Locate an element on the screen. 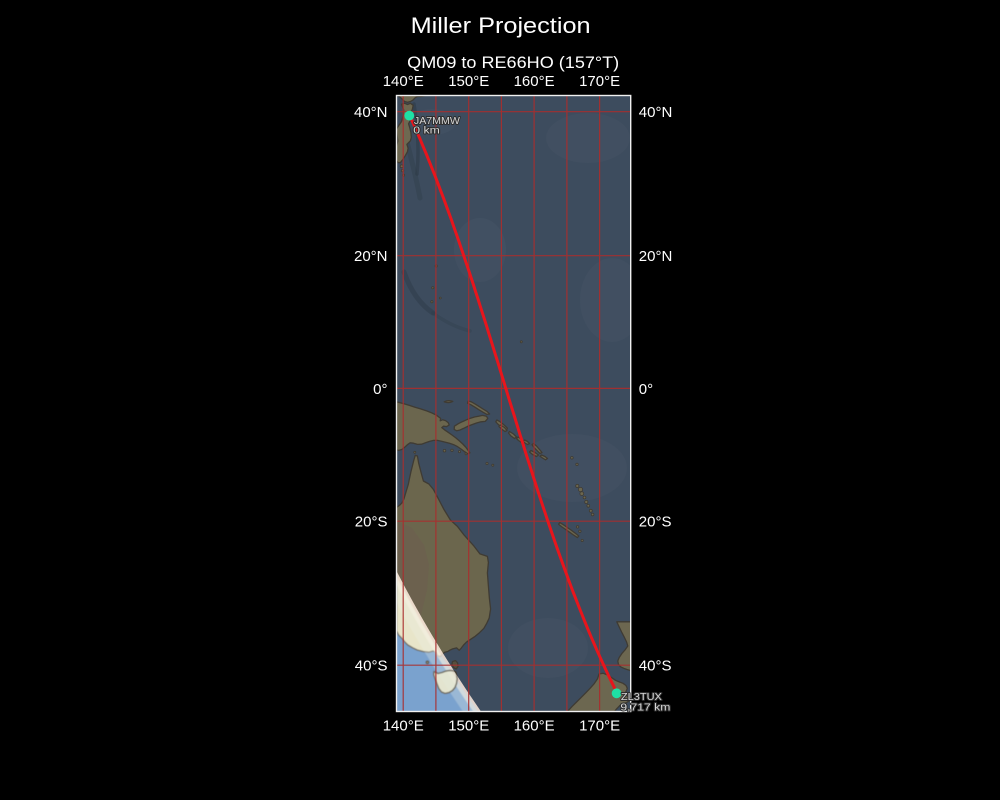 This screenshot has width=1000, height=800. svg-text: JA7MMW is located at coordinates (437, 121).